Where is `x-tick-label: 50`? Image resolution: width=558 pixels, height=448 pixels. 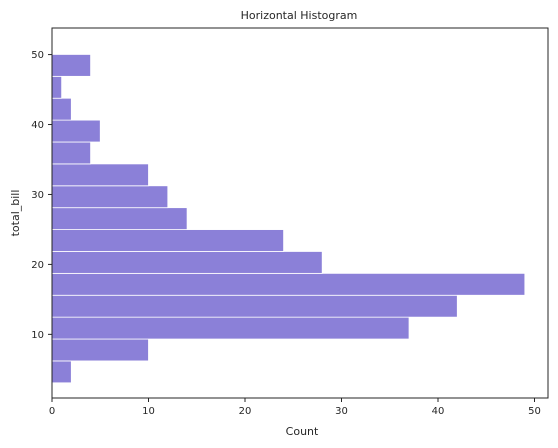 x-tick-label: 50 is located at coordinates (534, 411).